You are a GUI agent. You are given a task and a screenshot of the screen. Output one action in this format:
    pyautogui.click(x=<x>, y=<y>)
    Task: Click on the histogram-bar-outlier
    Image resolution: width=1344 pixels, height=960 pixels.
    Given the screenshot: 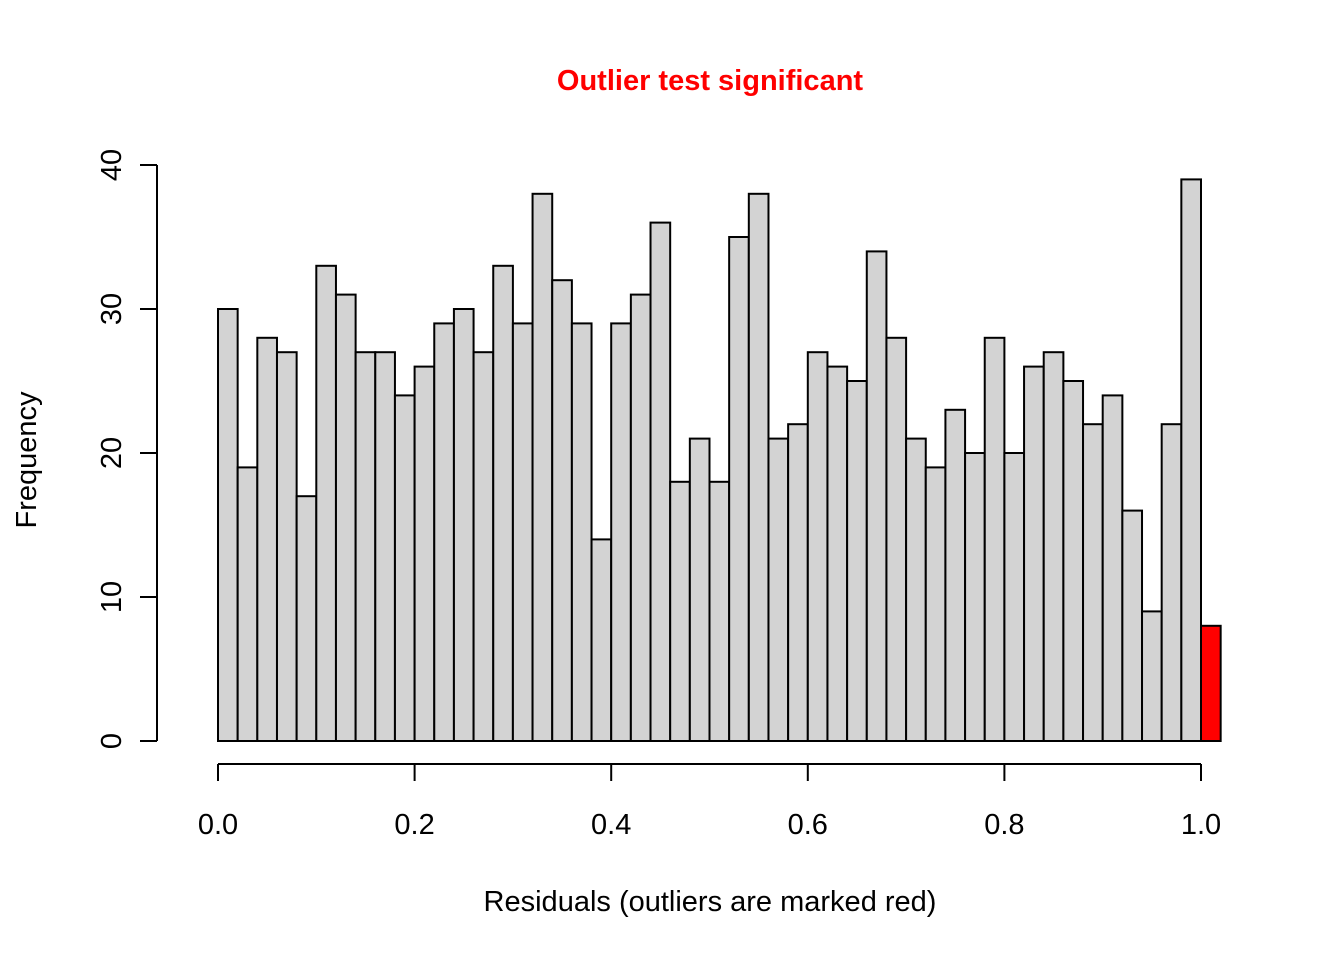 What is the action you would take?
    pyautogui.click(x=1211, y=683)
    